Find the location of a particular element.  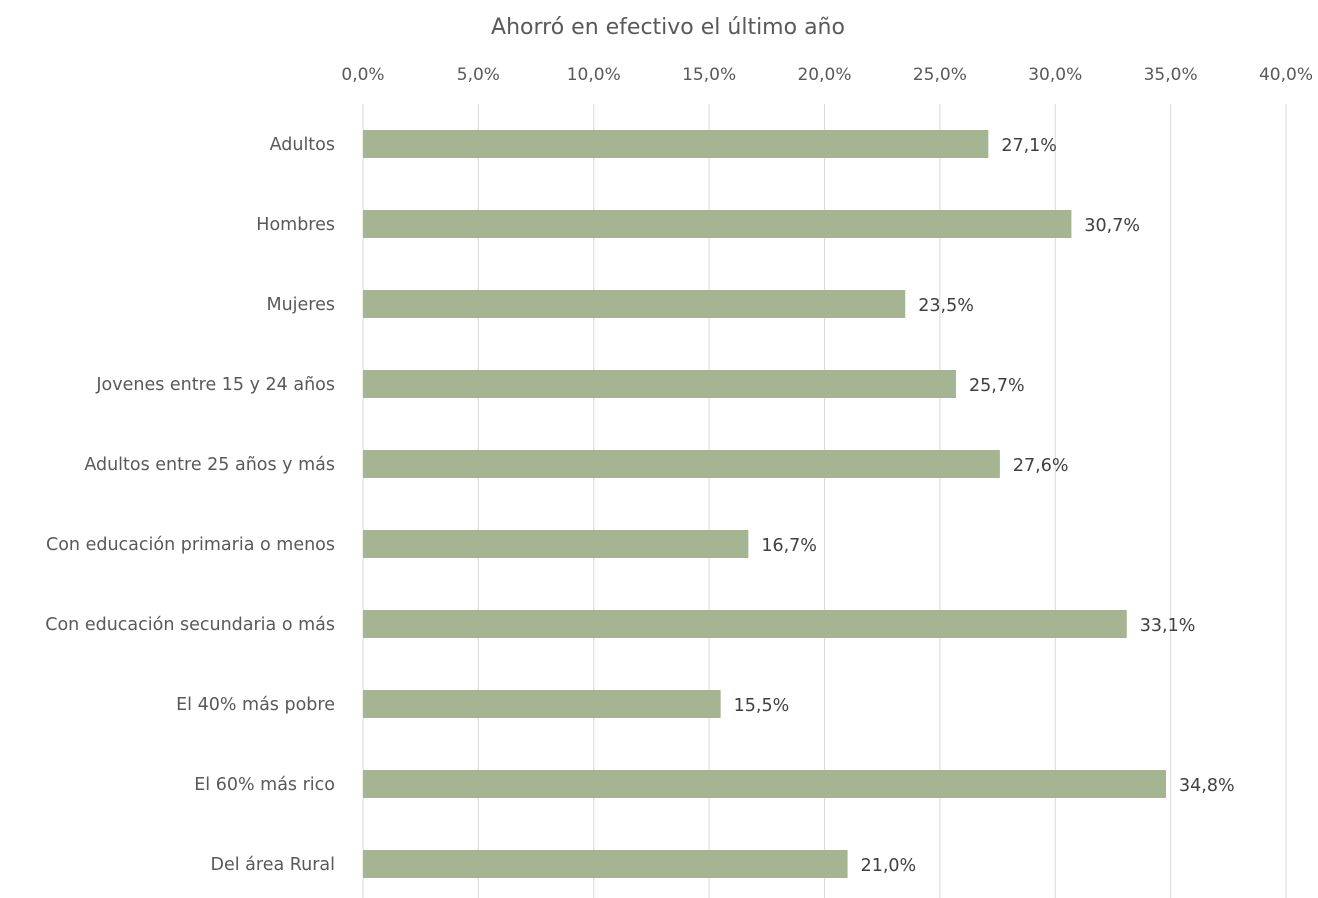

x-tick-label: 20,0% is located at coordinates (824, 75).